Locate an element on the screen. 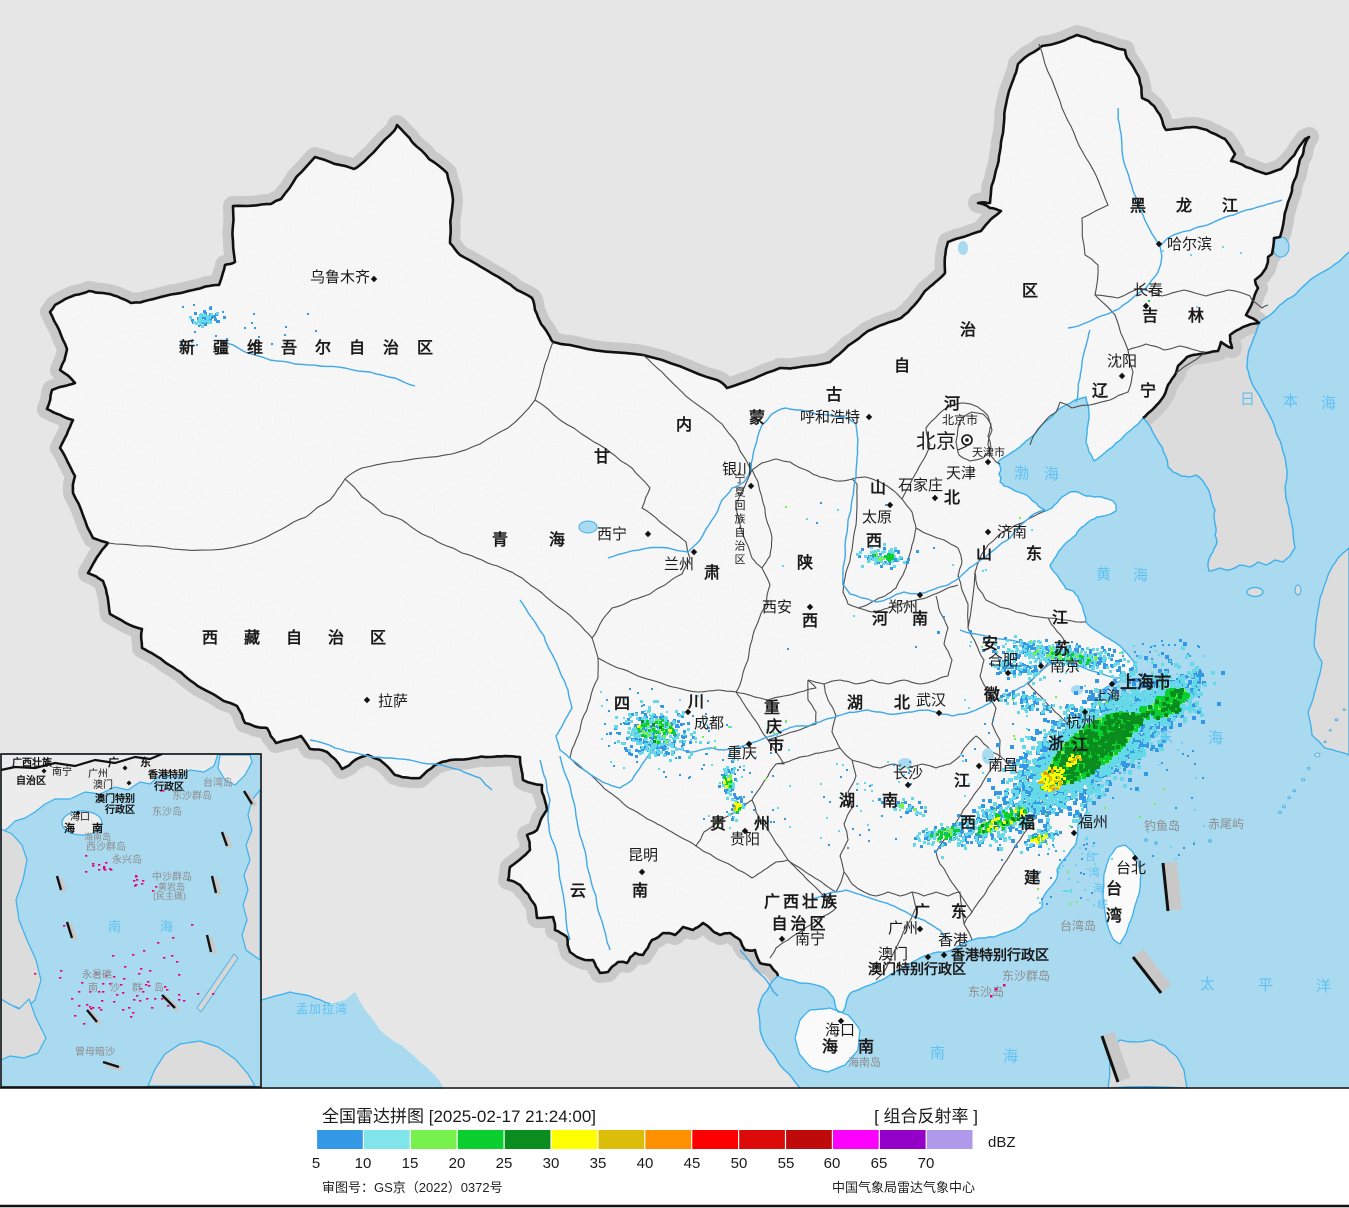 This screenshot has width=1349, height=1208. svg-text: 南昌 is located at coordinates (1003, 765).